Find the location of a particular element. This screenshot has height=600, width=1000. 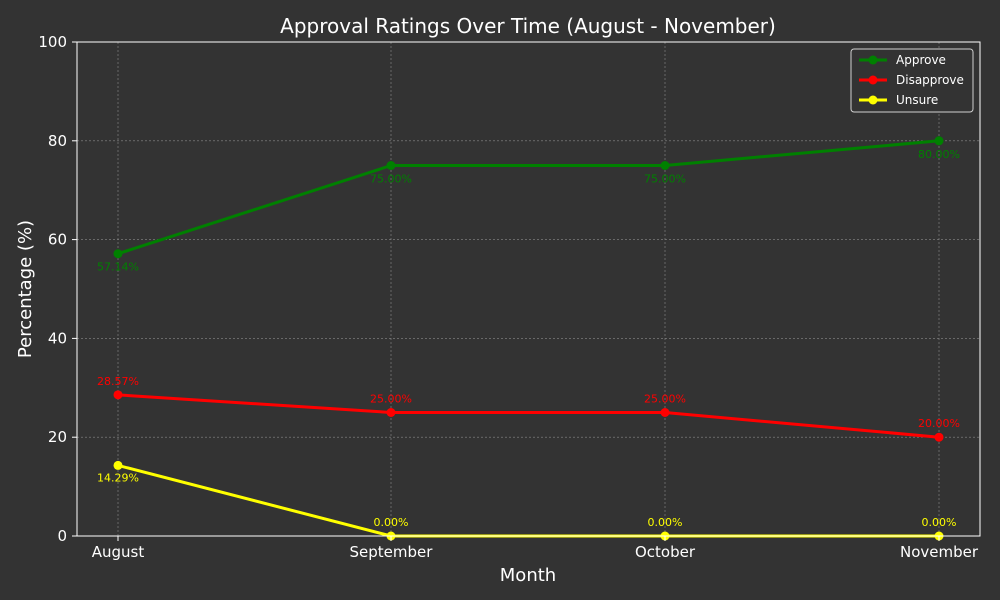

data-label-unsure-2: 0.00% is located at coordinates (665, 522).